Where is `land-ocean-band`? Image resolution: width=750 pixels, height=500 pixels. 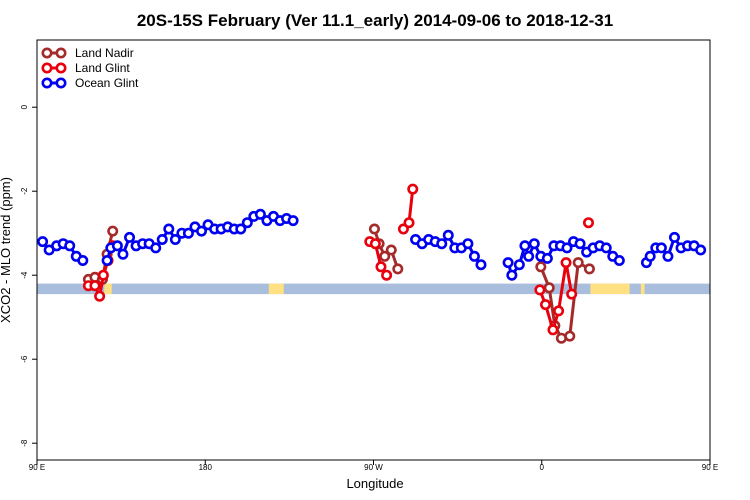
land-ocean-band is located at coordinates (373, 289).